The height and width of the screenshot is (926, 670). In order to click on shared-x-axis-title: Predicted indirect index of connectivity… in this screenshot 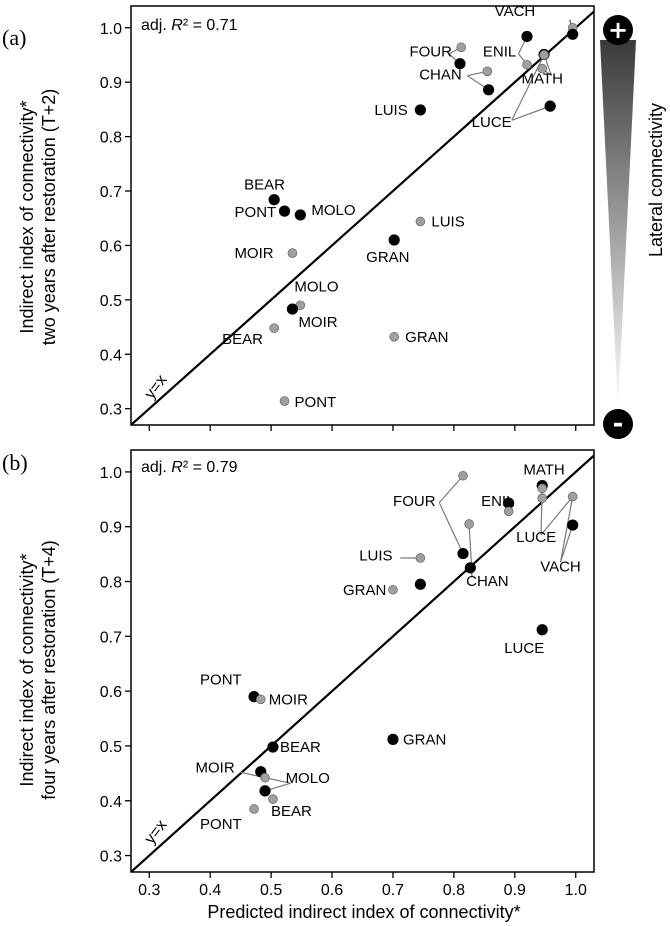, I will do `click(363, 912)`.